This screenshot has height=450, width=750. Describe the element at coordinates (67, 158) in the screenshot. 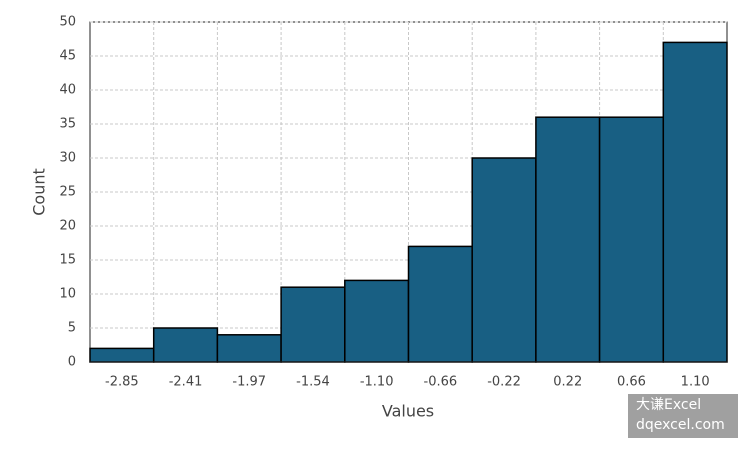

I see `y-tick-label: 30` at that location.